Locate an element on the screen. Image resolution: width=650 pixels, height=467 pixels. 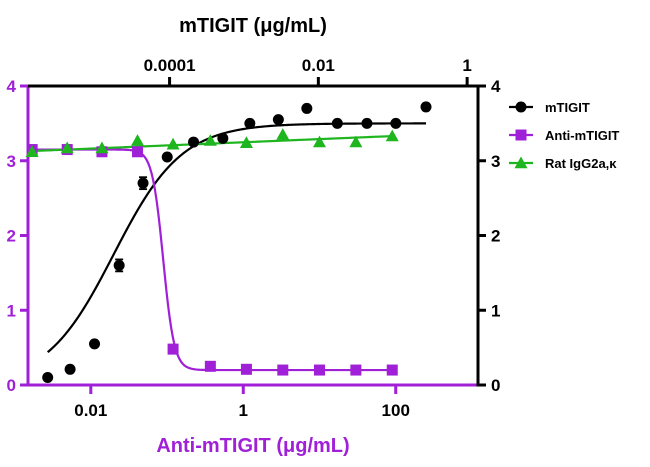
top-x-axis-title: mTIGIT (μg/mL) is located at coordinates (253, 26).